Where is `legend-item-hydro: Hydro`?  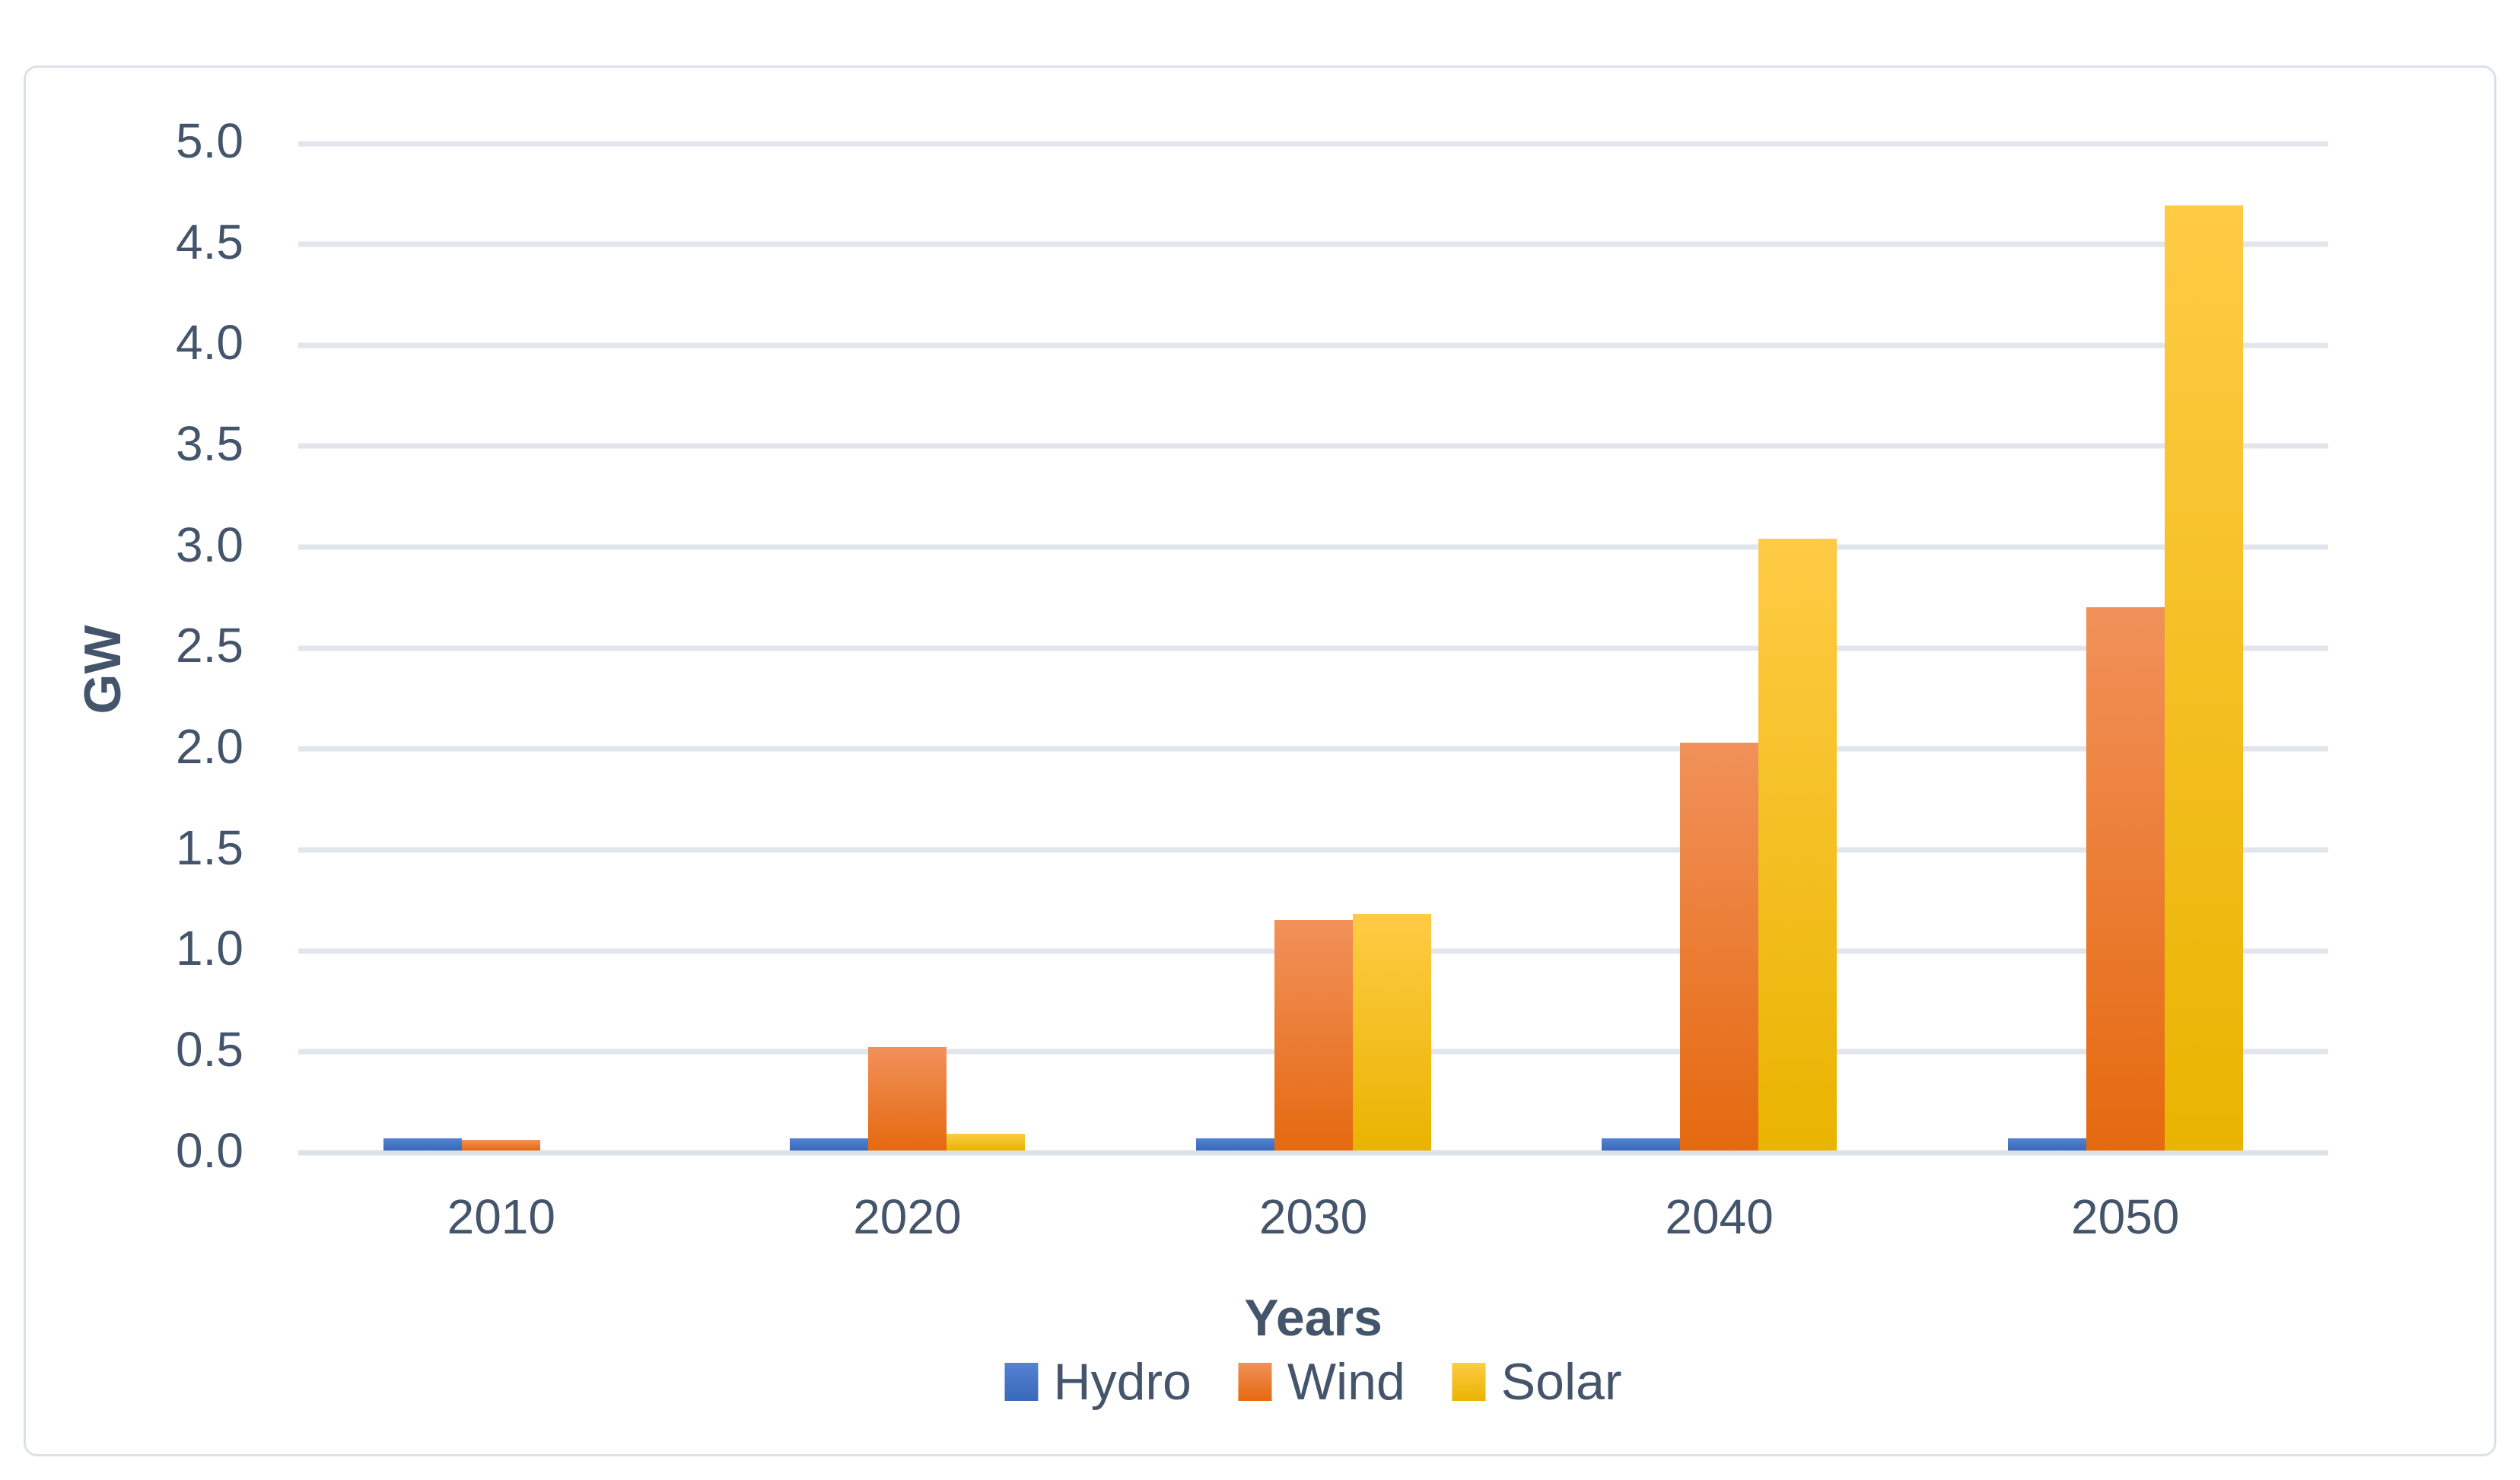
legend-item-hydro: Hydro is located at coordinates (1098, 1382).